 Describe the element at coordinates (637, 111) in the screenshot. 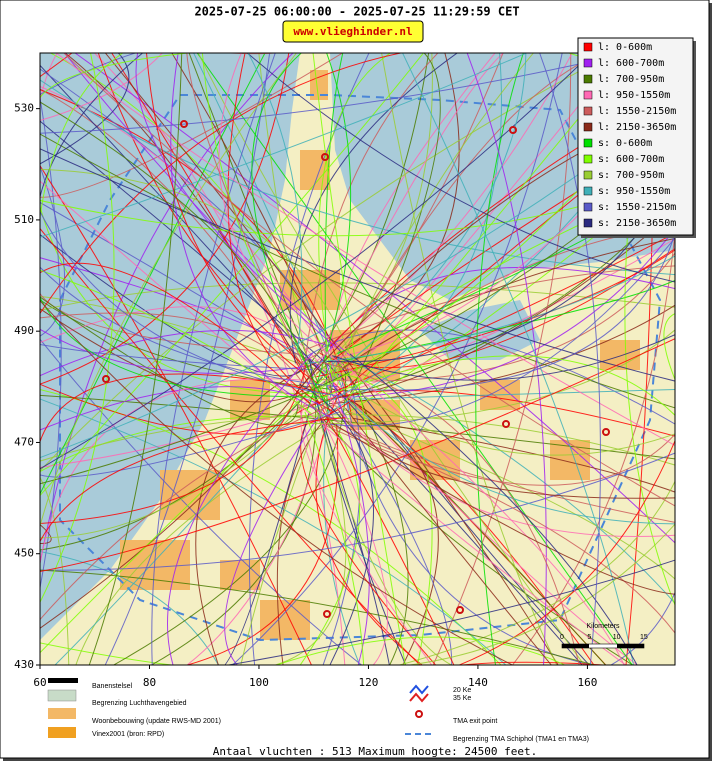

I see `legend-label: l: 1550-2150m` at that location.